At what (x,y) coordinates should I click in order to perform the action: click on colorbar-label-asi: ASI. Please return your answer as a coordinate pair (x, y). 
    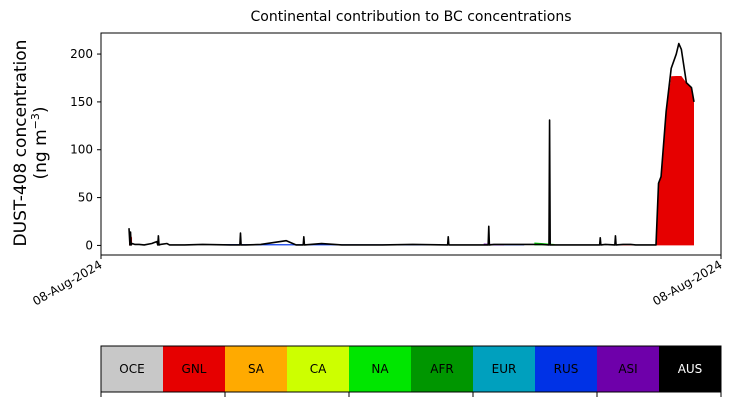
    Looking at the image, I should click on (627, 369).